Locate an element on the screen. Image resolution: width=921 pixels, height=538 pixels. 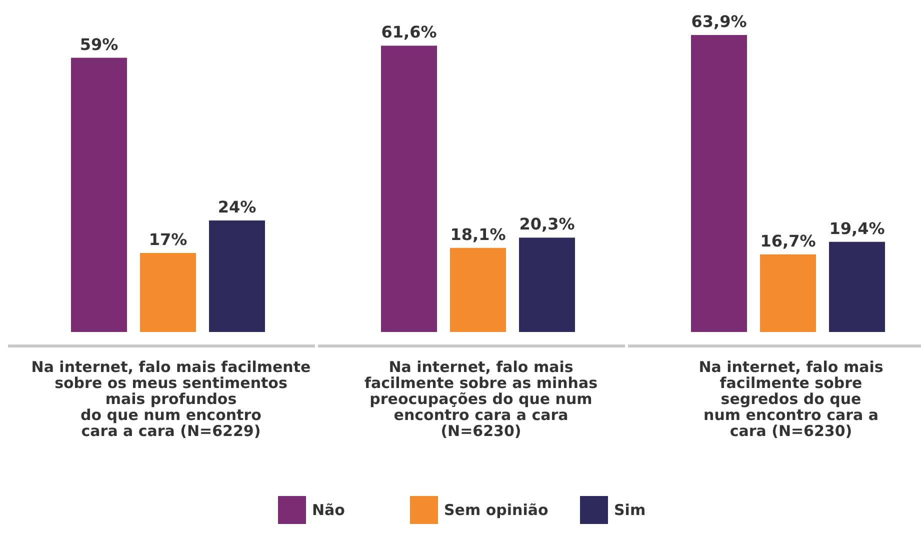
data-label: 16,7% is located at coordinates (788, 240).